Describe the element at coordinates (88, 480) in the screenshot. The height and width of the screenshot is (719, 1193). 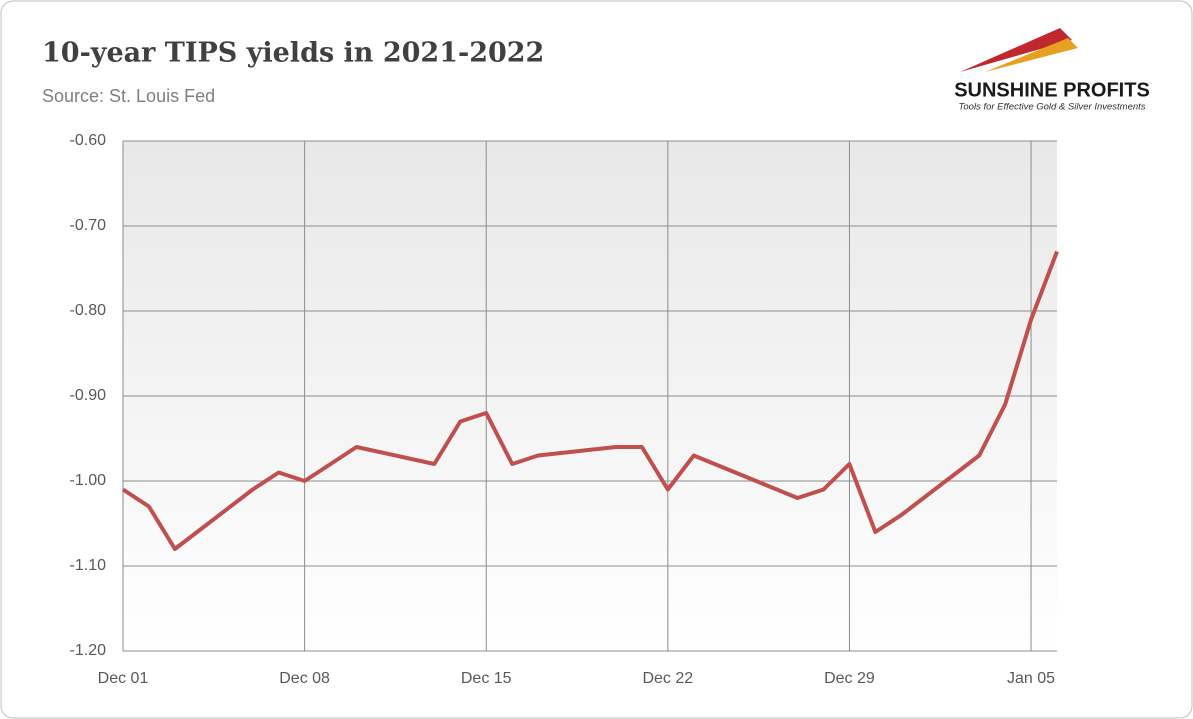
I see `y-tick-label: -1.00` at that location.